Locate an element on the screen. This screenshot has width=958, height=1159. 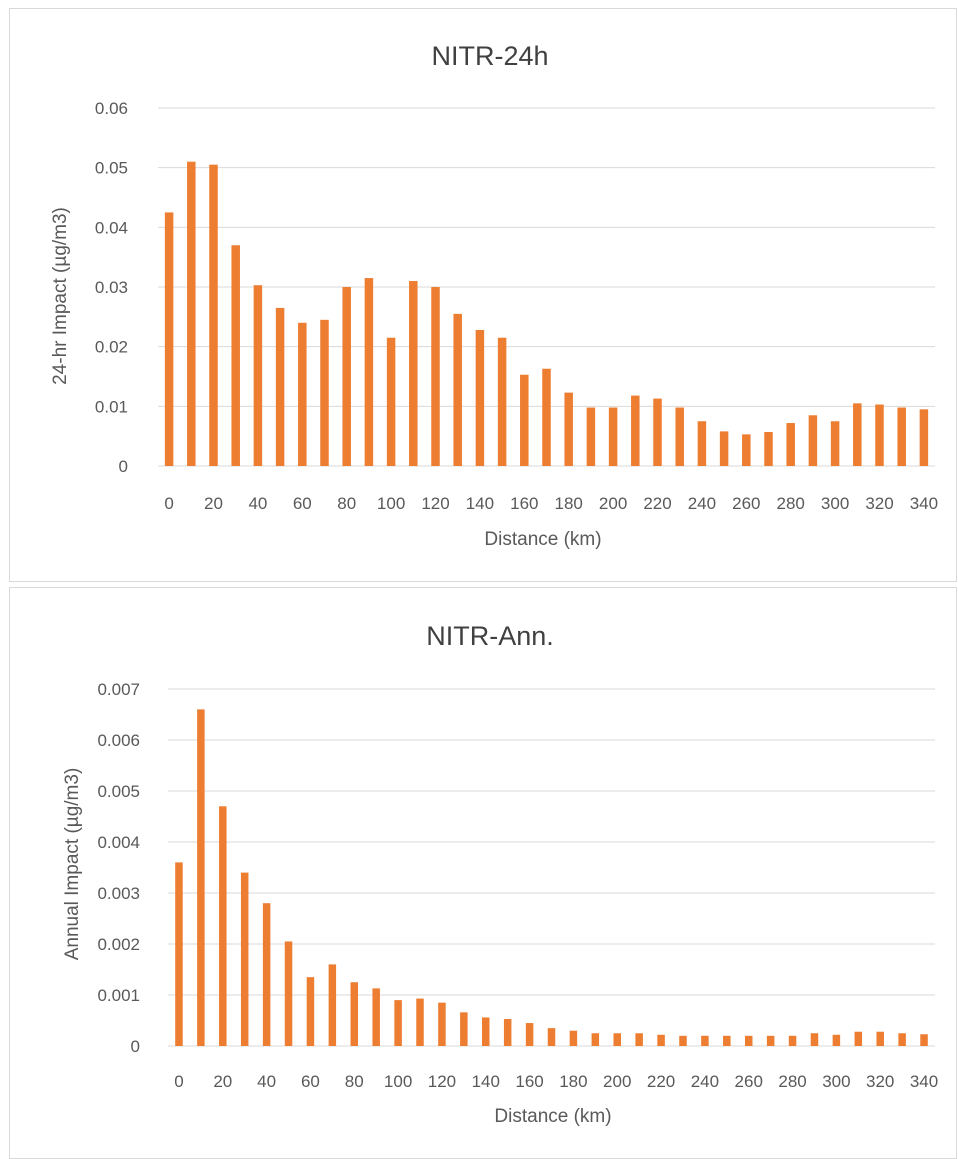
y-tick-labels: 0 0.01 0.02 0.03 0.04 0.05 0.06 is located at coordinates (111, 287).